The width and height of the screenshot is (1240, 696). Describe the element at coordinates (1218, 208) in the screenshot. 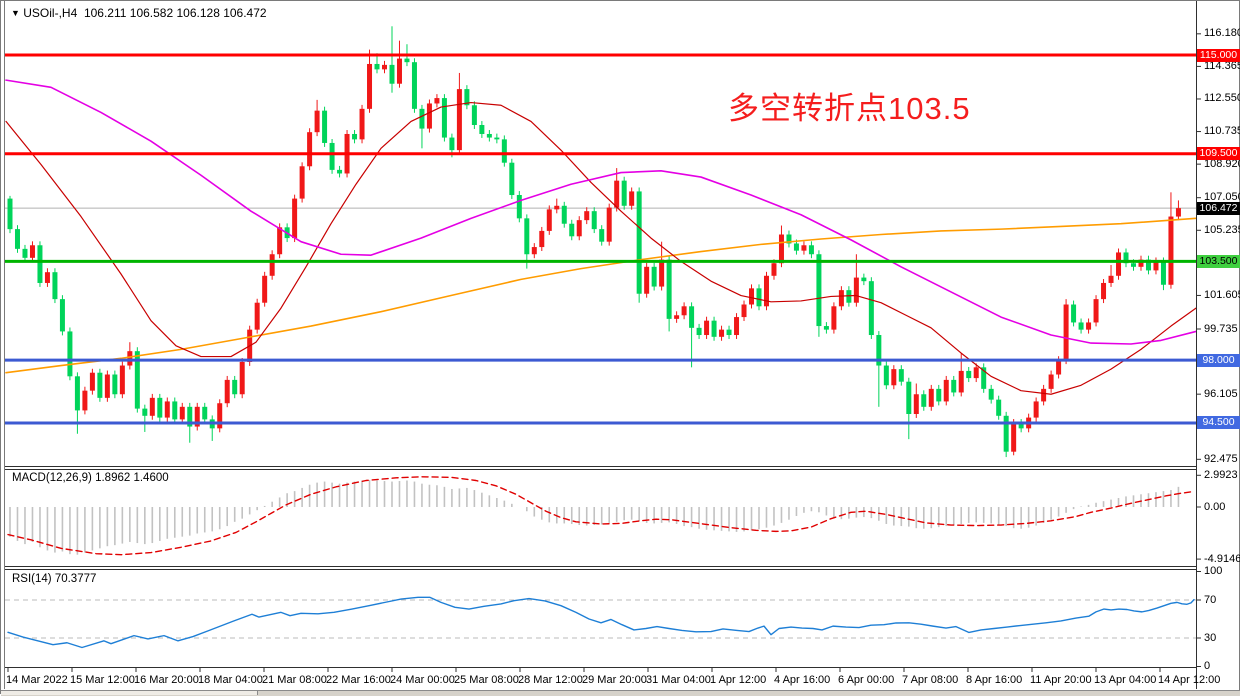

I see `current-price-badge: 106.472` at that location.